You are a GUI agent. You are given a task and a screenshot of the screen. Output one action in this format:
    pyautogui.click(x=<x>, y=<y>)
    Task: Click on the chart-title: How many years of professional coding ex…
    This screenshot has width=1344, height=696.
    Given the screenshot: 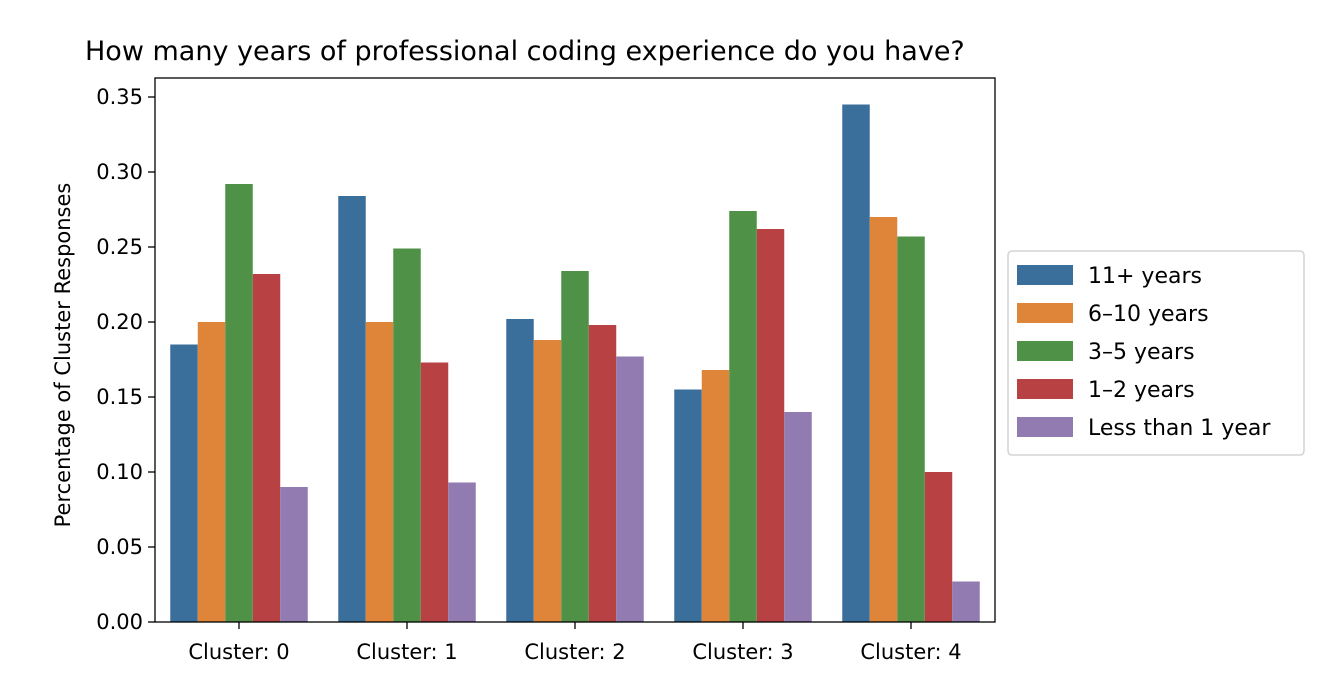 What is the action you would take?
    pyautogui.click(x=525, y=51)
    